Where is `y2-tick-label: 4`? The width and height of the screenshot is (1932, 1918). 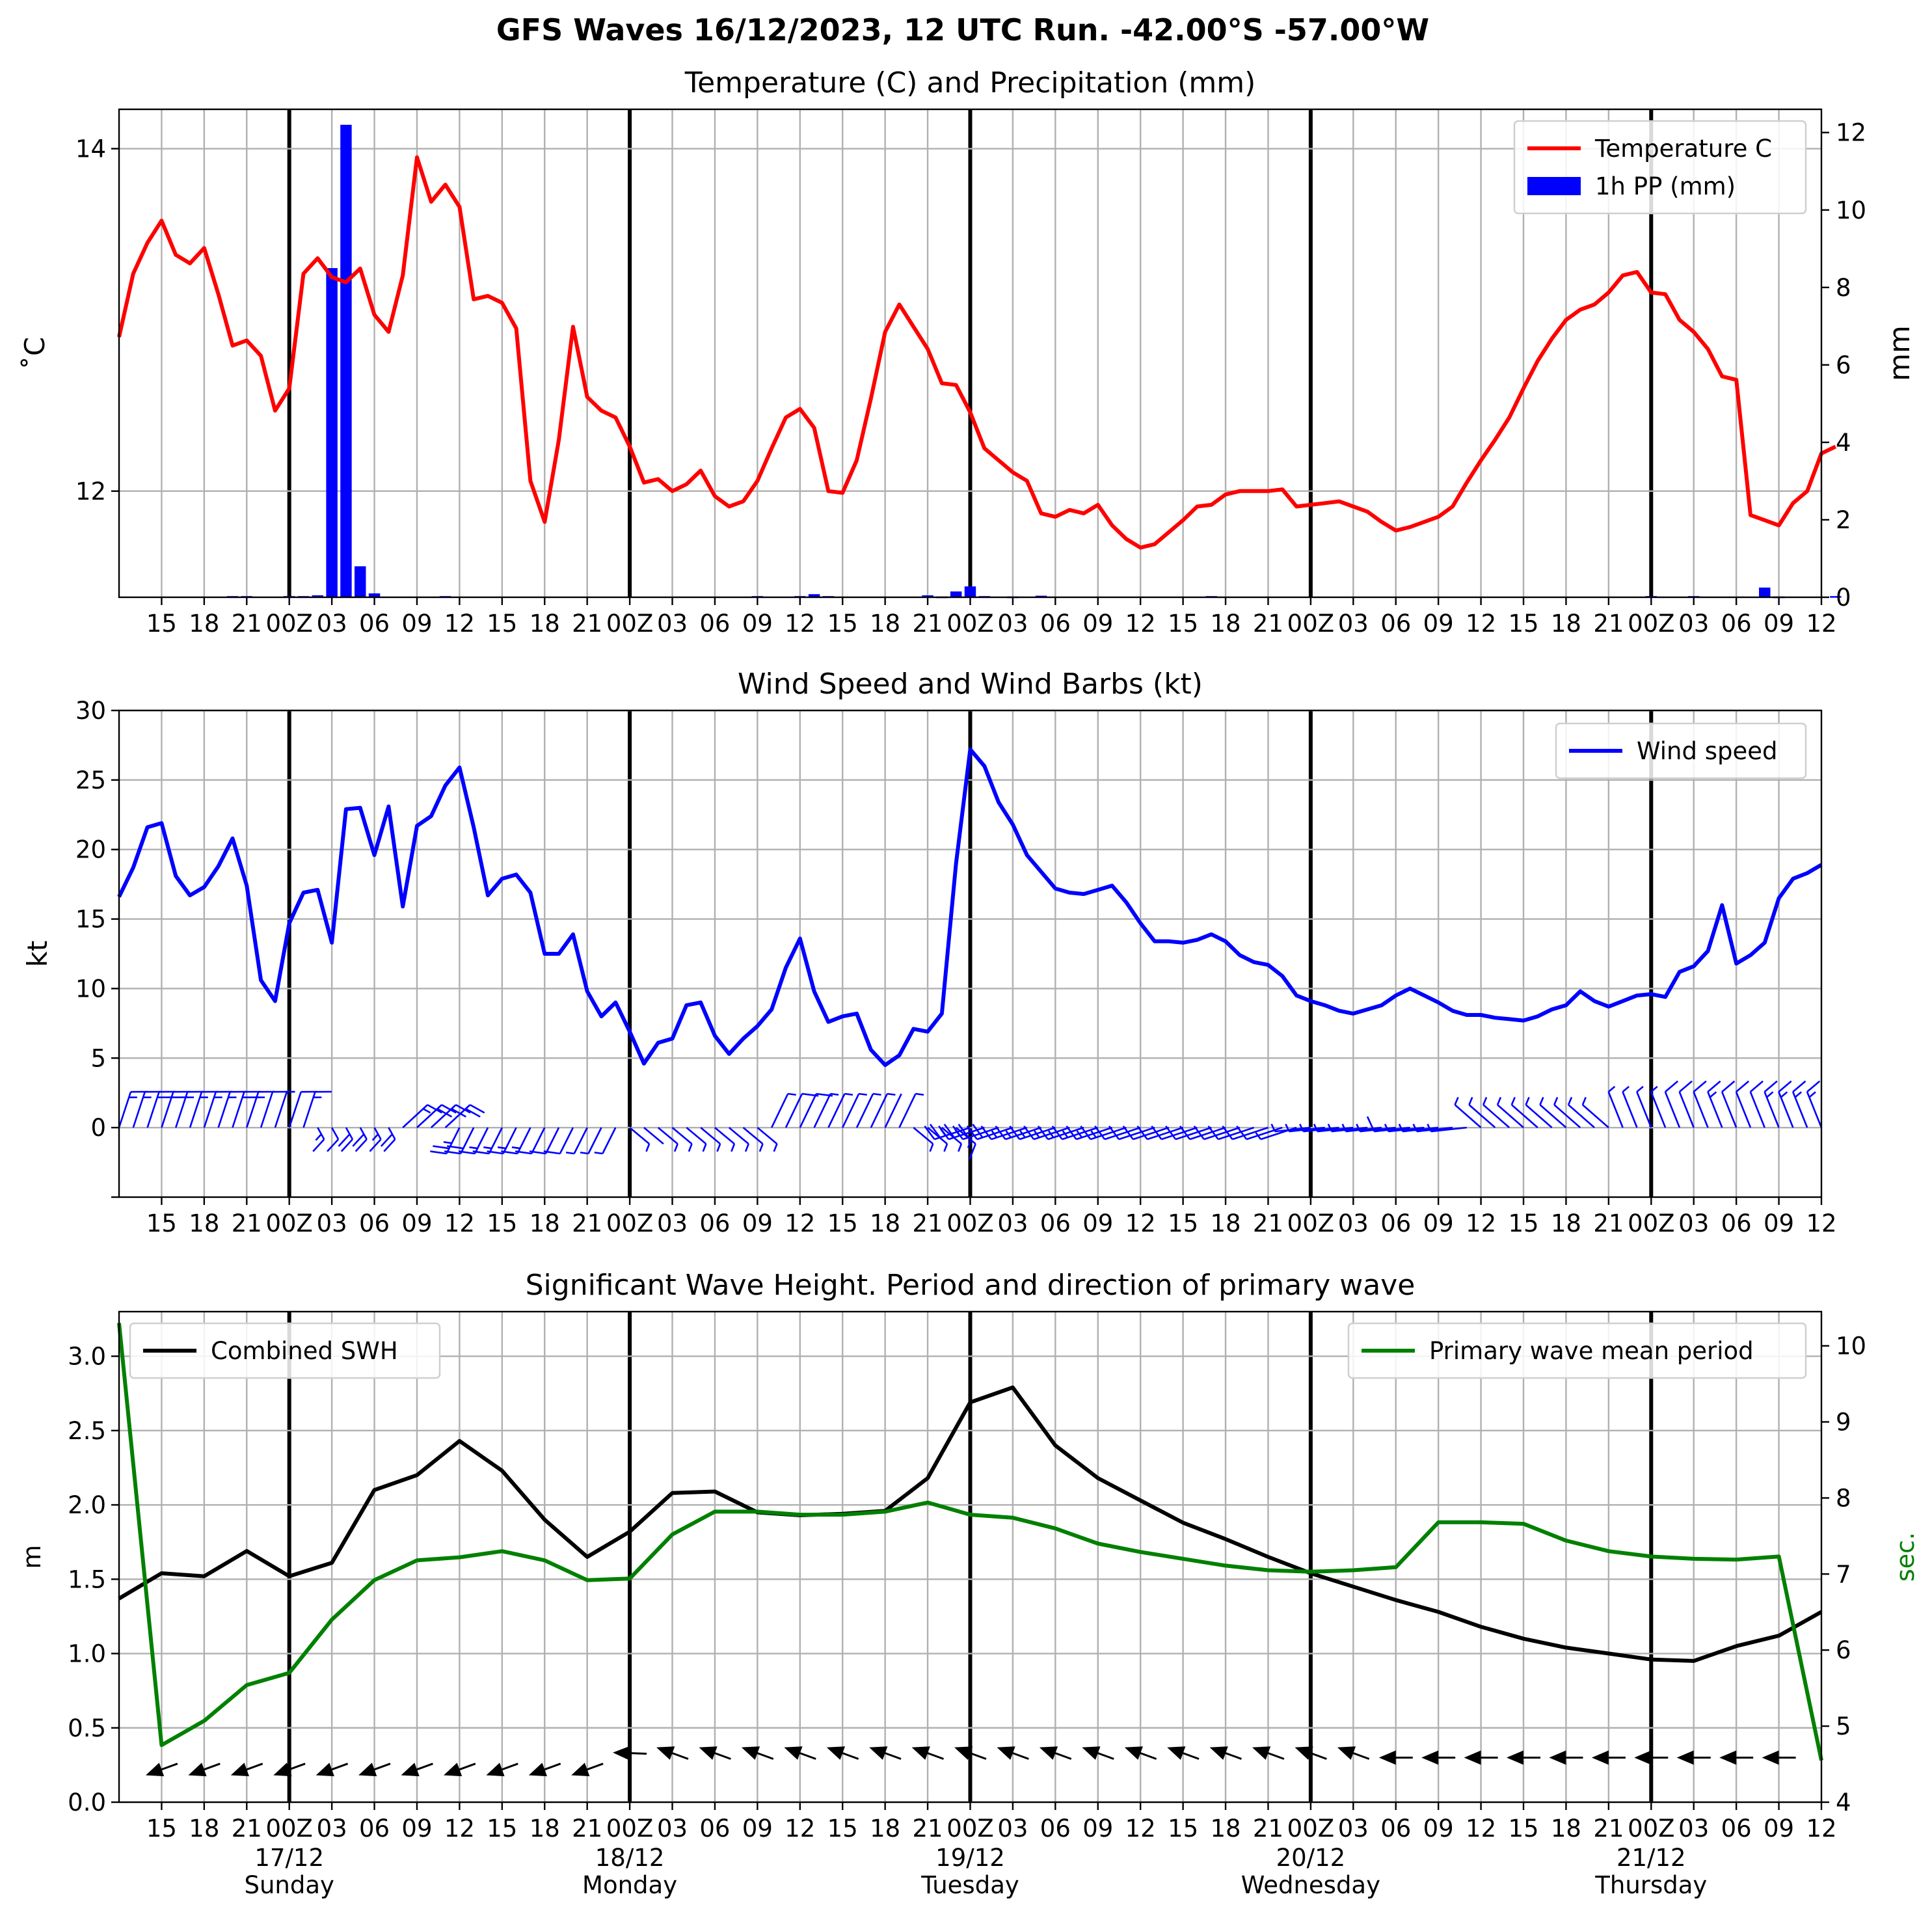 y2-tick-label: 4 is located at coordinates (1843, 443).